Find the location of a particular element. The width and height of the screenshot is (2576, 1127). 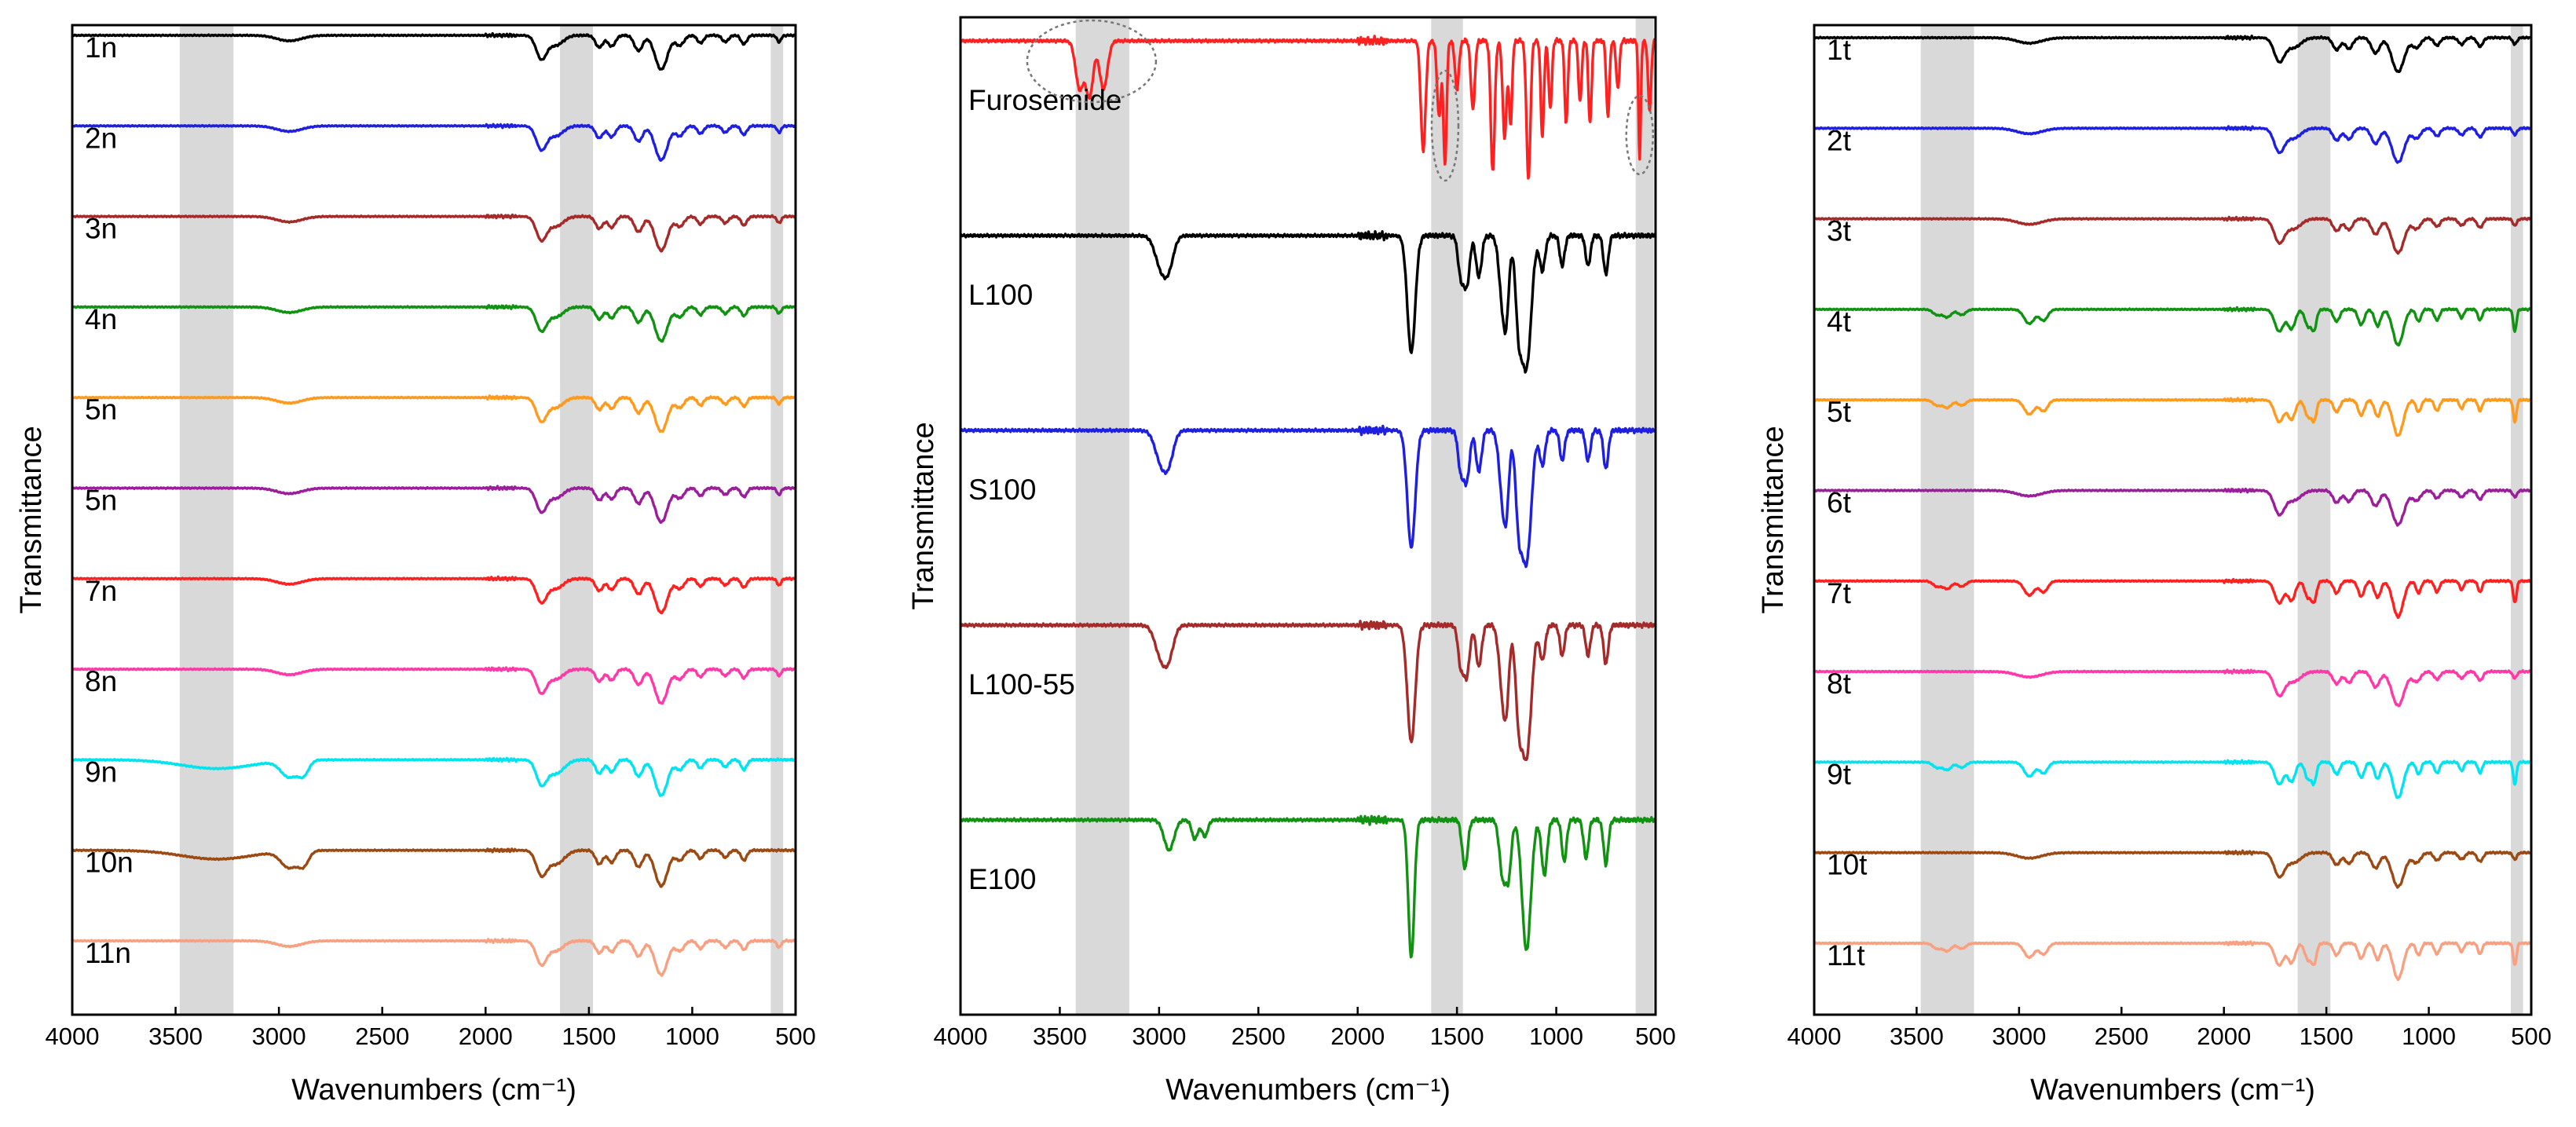

series-label-5t: 5t is located at coordinates (1840, 412).